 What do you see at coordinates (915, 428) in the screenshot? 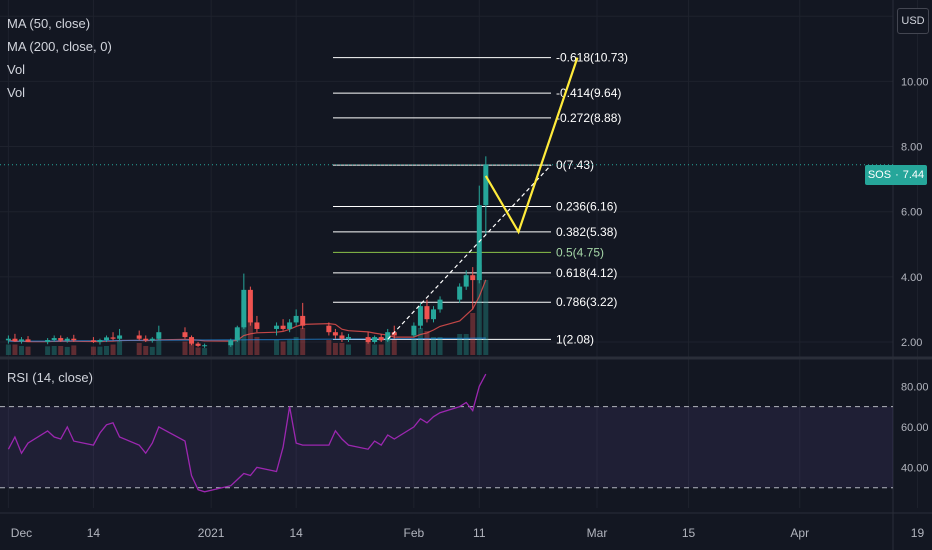
I see `rsi-tick-1: 60.00` at bounding box center [915, 428].